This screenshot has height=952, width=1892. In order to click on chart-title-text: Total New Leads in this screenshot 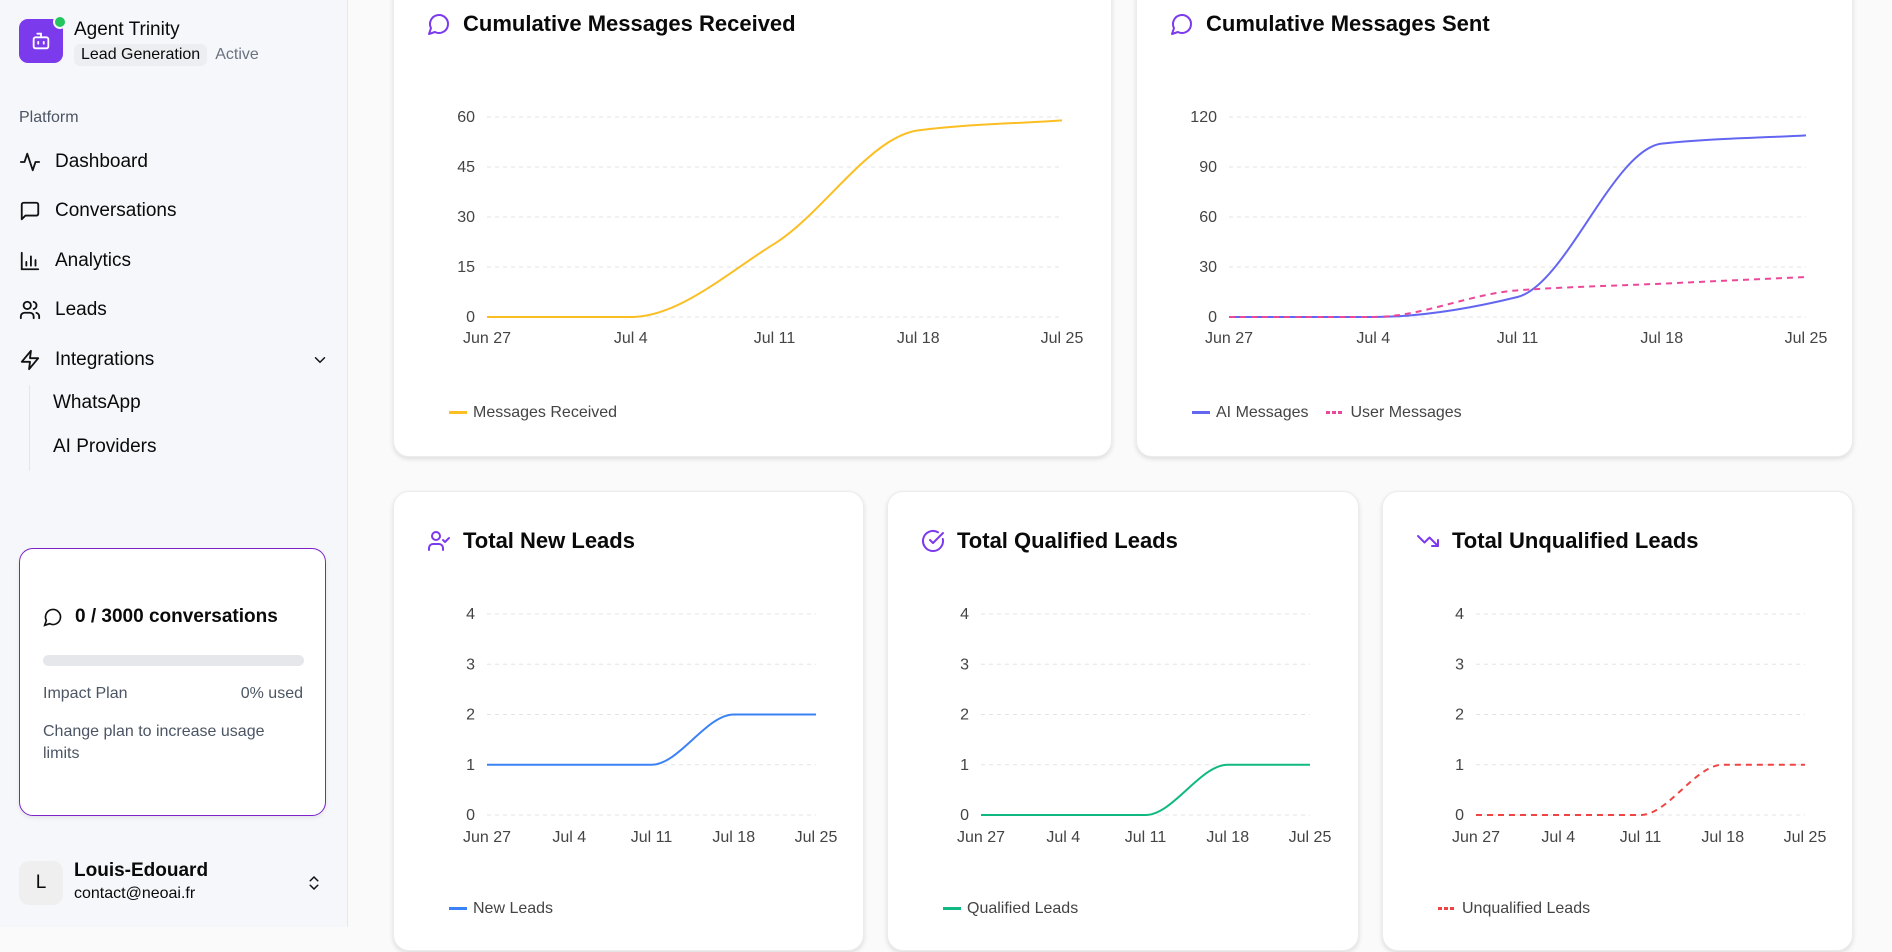, I will do `click(549, 540)`.